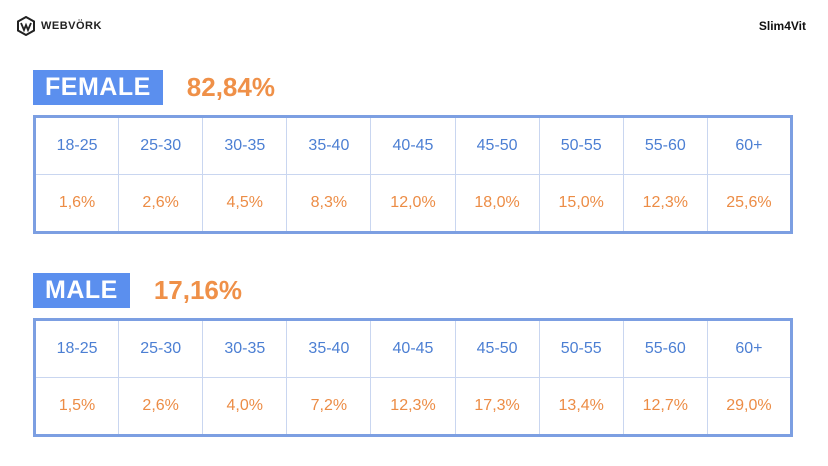  What do you see at coordinates (230, 87) in the screenshot?
I see `section-share: 82,84%` at bounding box center [230, 87].